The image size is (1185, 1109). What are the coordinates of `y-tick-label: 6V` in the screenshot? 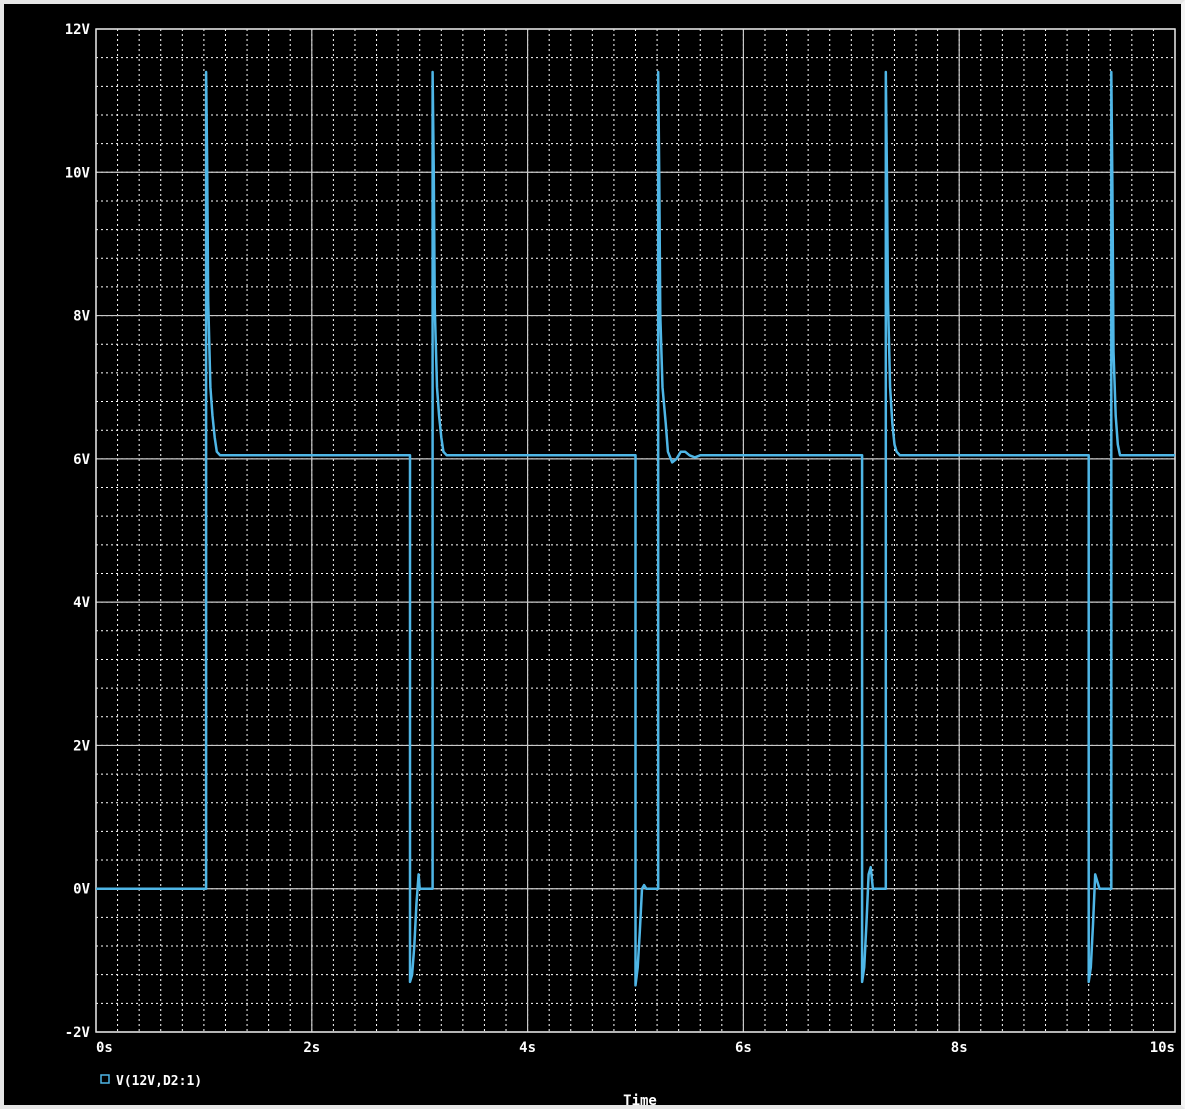 It's located at (81, 460).